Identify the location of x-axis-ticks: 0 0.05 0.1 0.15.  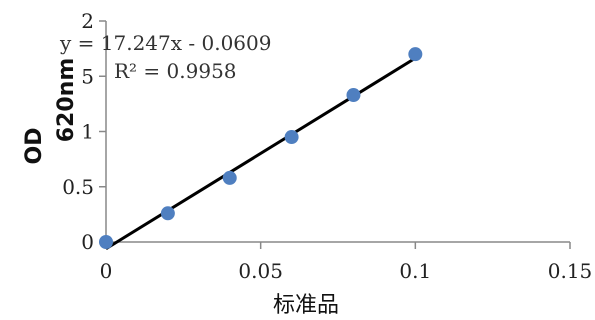
(346, 262).